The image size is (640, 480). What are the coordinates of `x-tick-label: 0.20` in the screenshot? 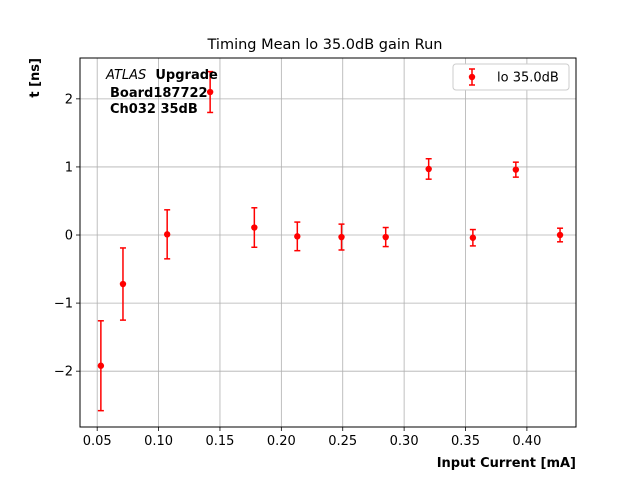 It's located at (281, 441).